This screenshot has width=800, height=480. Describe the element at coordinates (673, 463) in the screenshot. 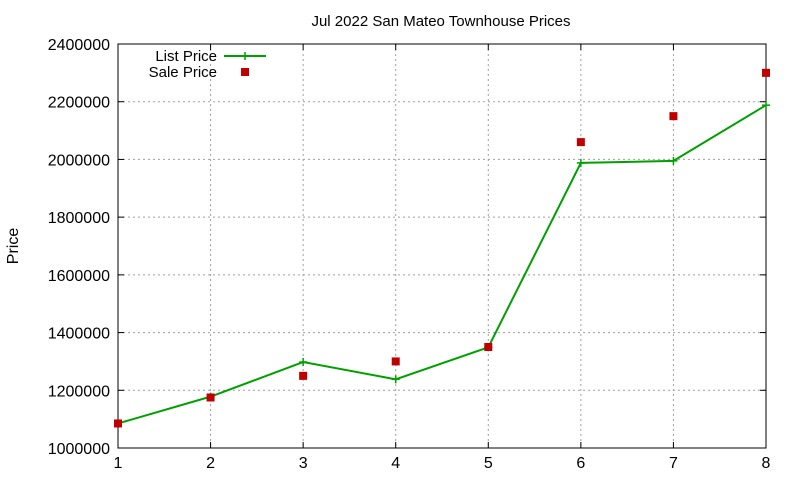

I see `x-tick-label: 7` at that location.